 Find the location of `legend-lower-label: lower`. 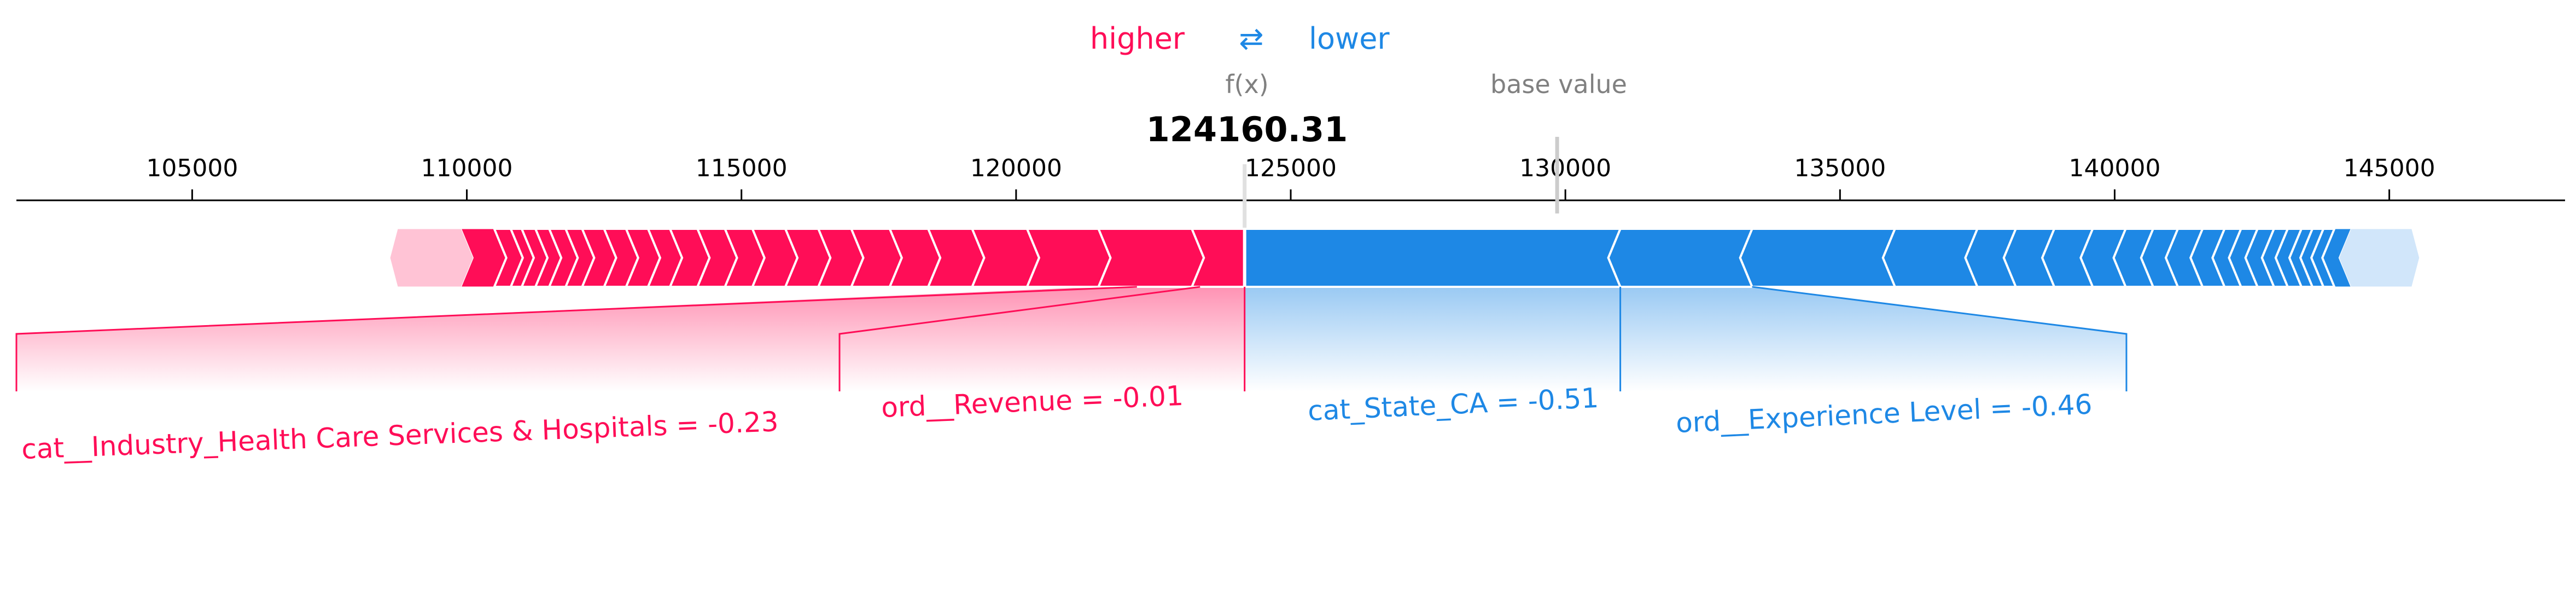

legend-lower-label: lower is located at coordinates (1349, 38).